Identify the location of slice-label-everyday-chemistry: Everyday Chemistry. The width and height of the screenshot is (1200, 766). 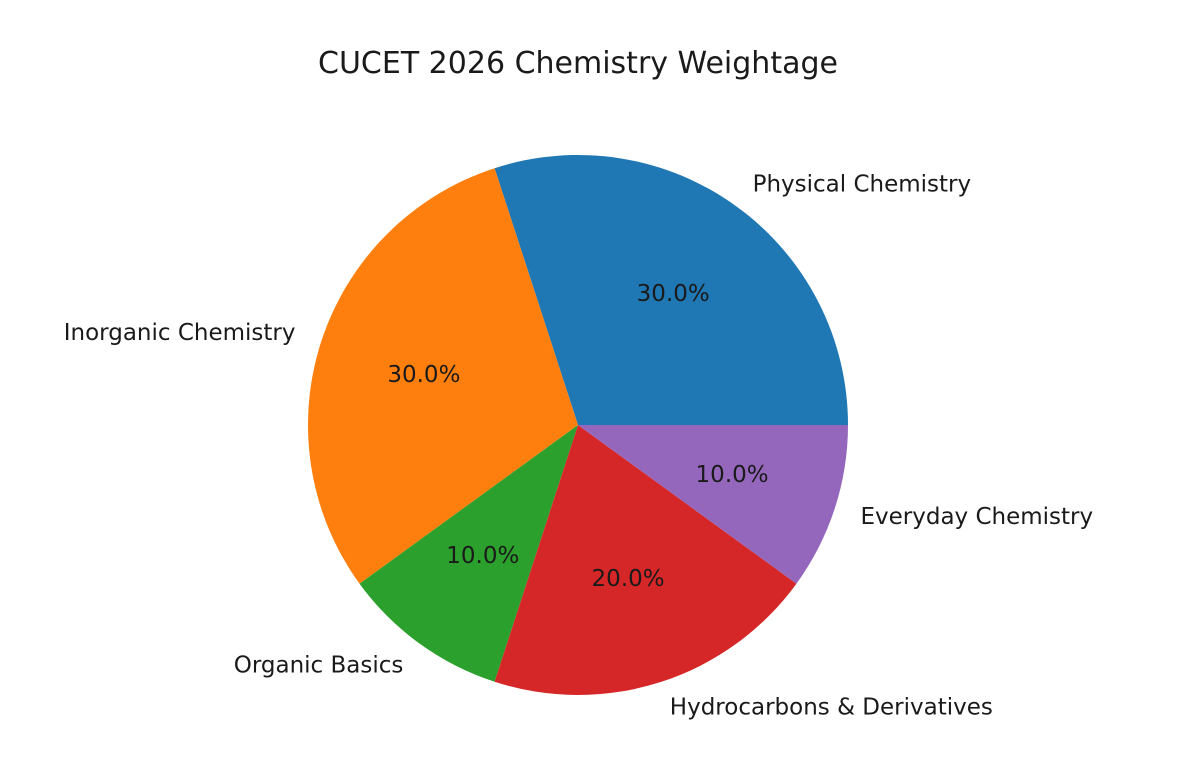
(977, 517).